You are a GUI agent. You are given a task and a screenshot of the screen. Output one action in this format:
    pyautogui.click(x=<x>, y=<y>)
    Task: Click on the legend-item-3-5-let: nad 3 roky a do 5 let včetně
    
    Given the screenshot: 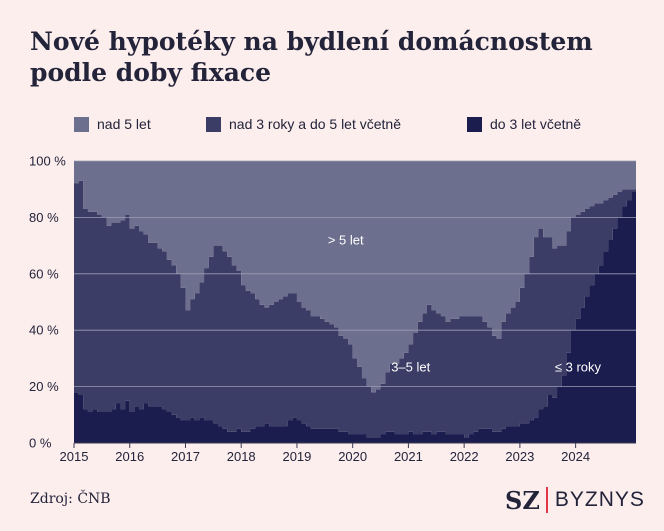 What is the action you would take?
    pyautogui.click(x=303, y=124)
    